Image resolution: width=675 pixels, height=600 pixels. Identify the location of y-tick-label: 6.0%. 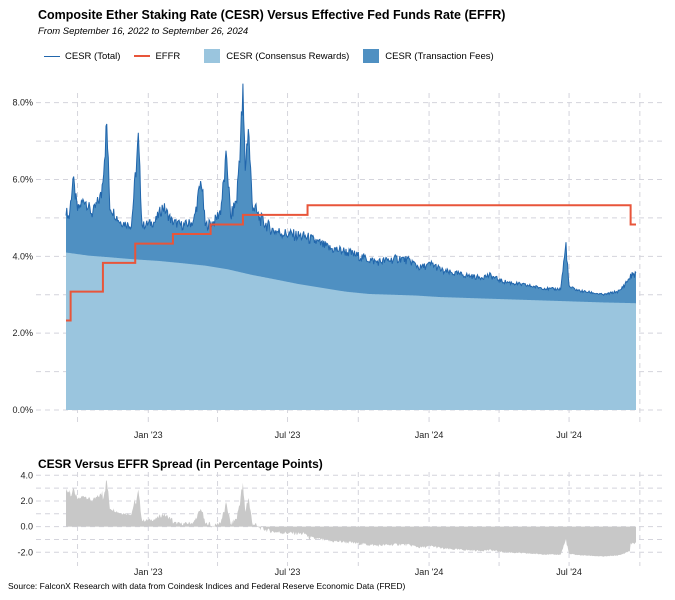
(22, 180).